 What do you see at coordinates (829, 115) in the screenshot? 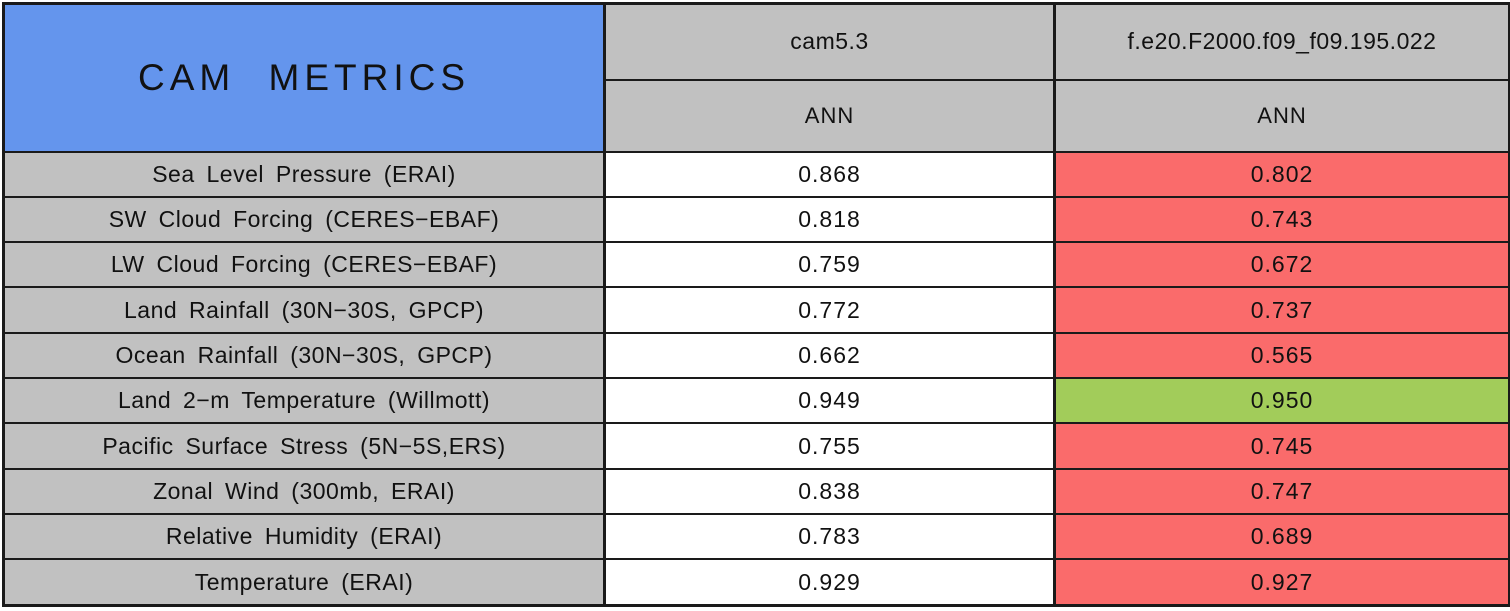
I see `season-header-baseline: ANN` at bounding box center [829, 115].